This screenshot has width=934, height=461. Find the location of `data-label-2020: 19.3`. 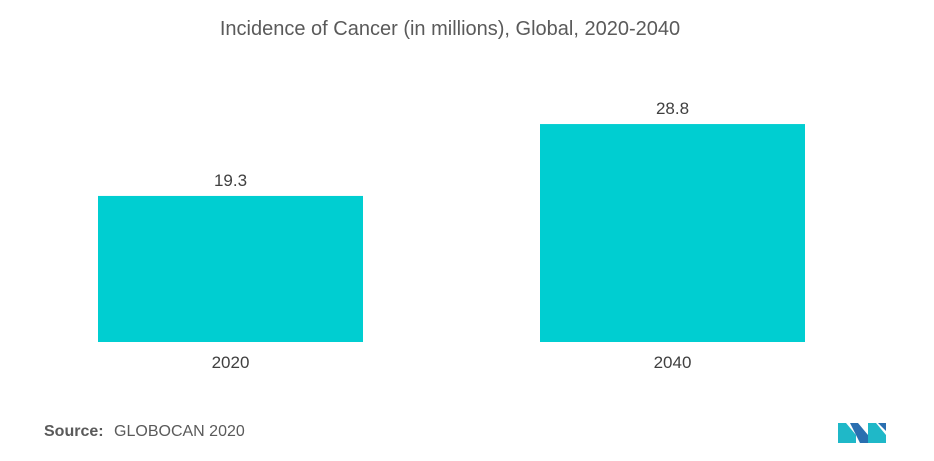

data-label-2020: 19.3 is located at coordinates (230, 180).